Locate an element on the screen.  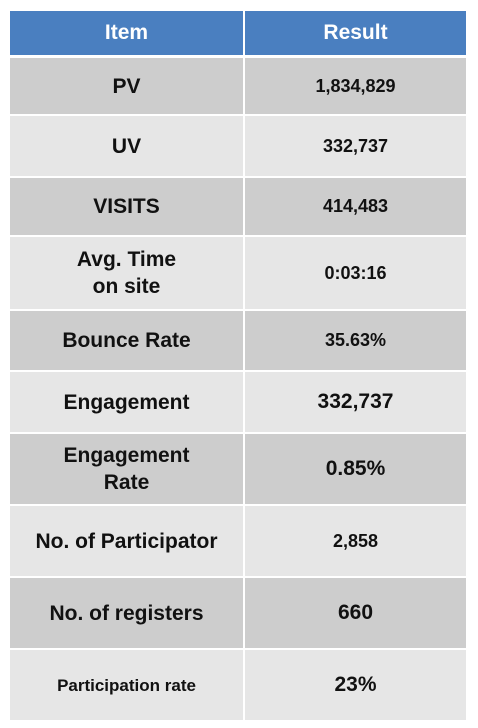
row-result-value: 1,834,829 is located at coordinates (355, 85).